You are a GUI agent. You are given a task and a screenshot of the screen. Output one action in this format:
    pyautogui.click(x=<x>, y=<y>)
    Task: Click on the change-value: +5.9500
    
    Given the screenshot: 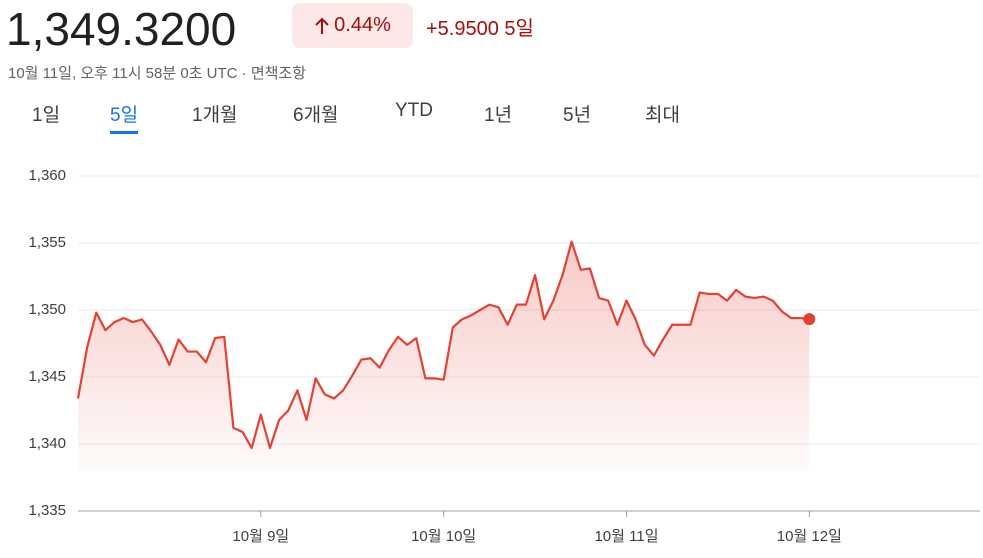 What is the action you would take?
    pyautogui.click(x=462, y=29)
    